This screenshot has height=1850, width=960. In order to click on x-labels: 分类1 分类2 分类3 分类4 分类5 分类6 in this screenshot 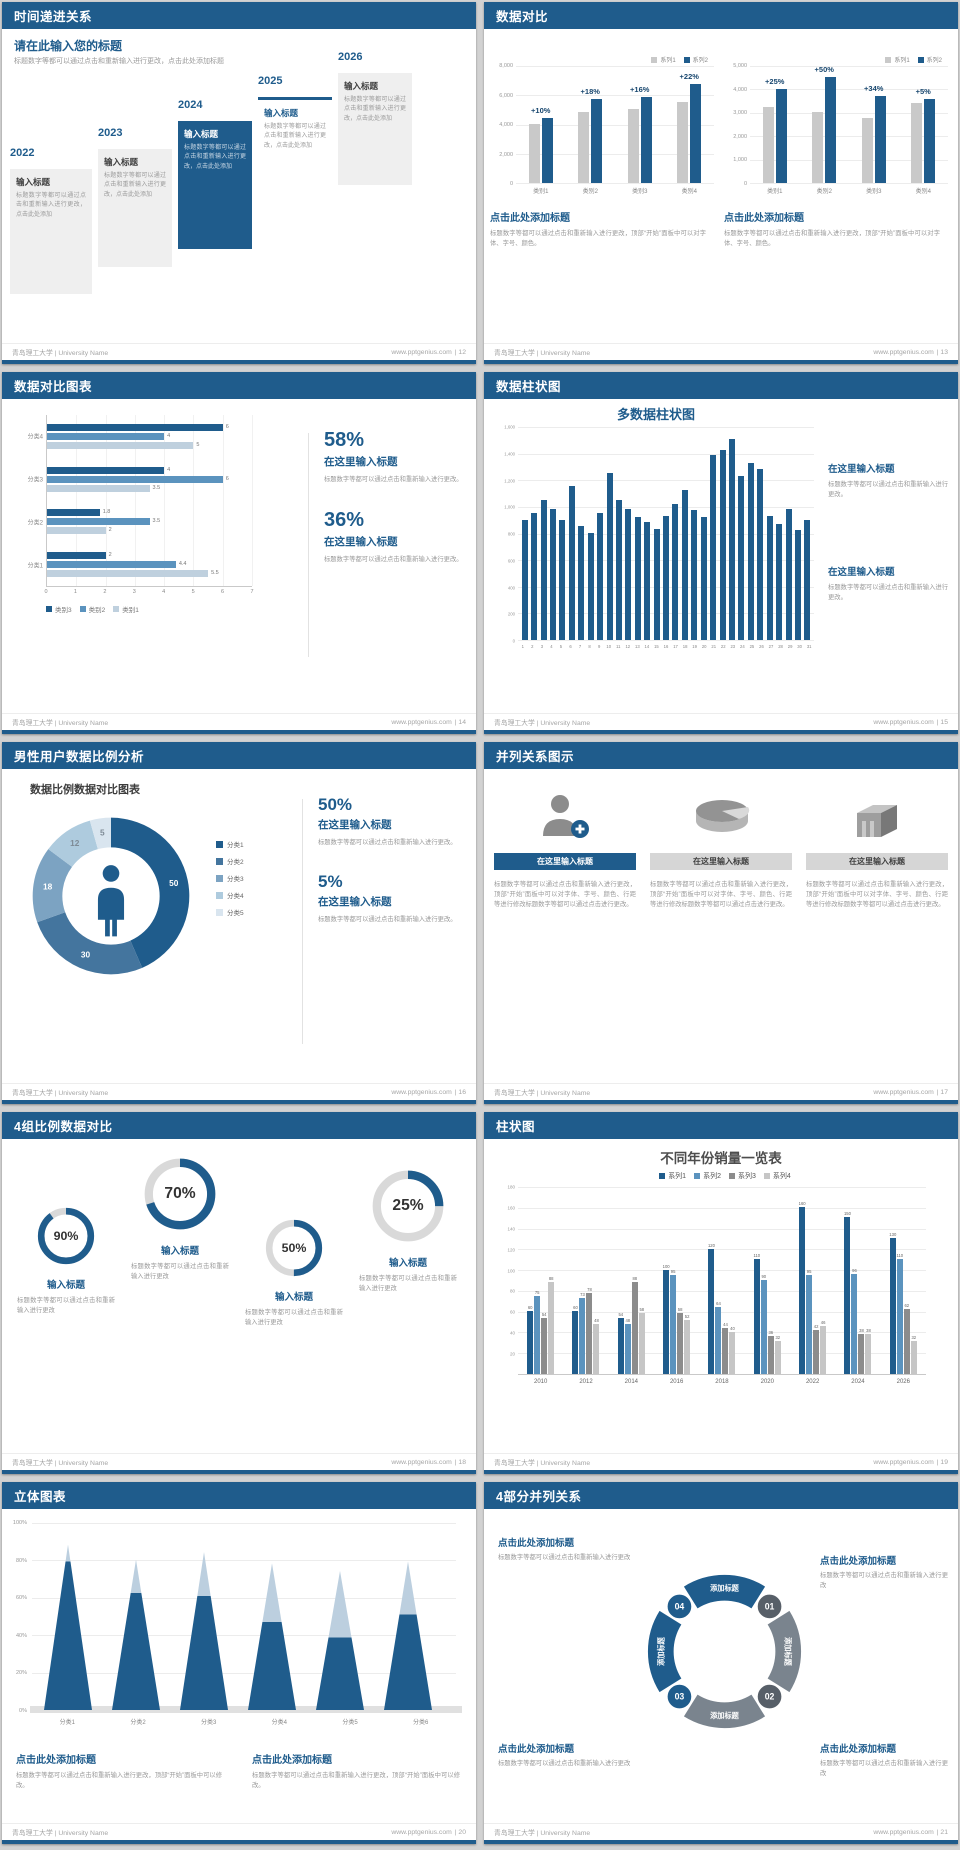, I will do `click(244, 1721)`.